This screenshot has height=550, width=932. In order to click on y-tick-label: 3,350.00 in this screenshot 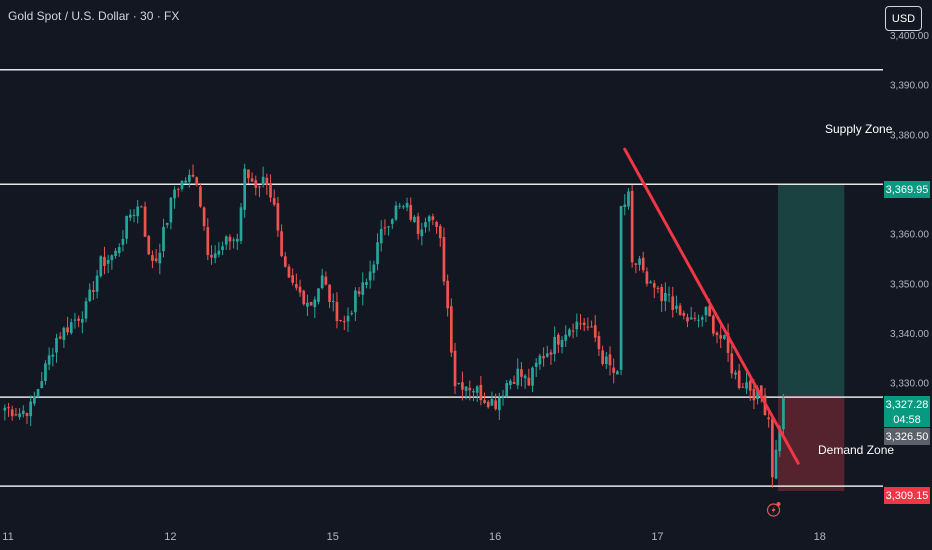, I will do `click(909, 284)`.